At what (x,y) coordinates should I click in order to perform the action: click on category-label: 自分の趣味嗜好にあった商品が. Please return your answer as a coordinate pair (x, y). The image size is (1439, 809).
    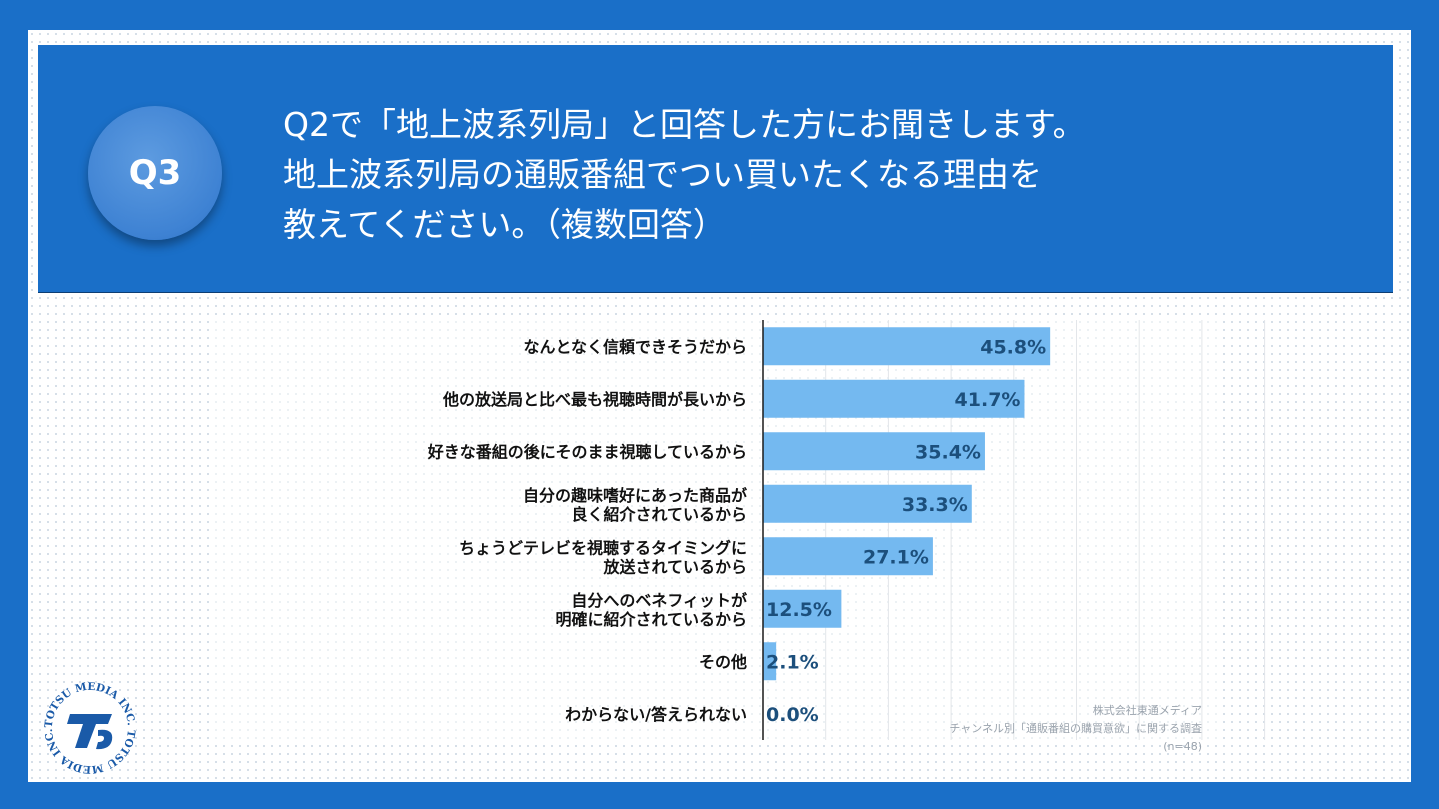
    Looking at the image, I should click on (635, 495).